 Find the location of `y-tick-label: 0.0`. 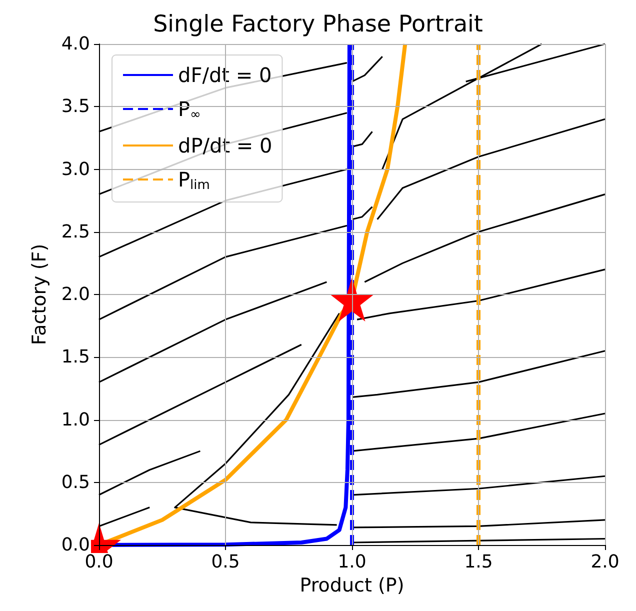

y-tick-label: 0.0 is located at coordinates (75, 545).